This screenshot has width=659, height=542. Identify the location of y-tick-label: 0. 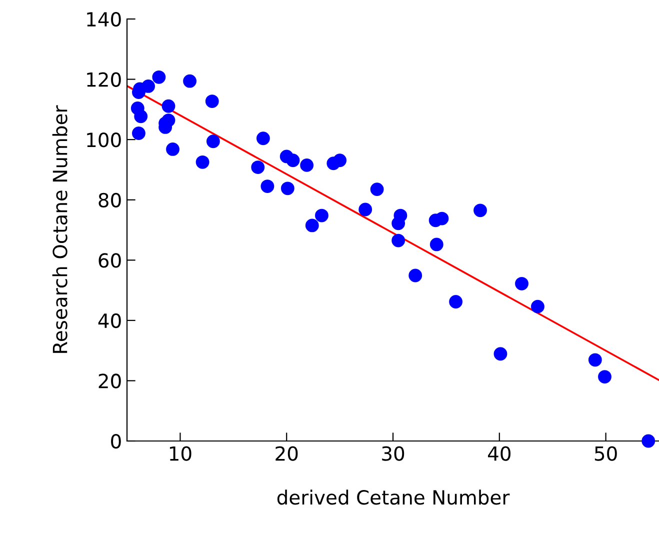
(116, 441).